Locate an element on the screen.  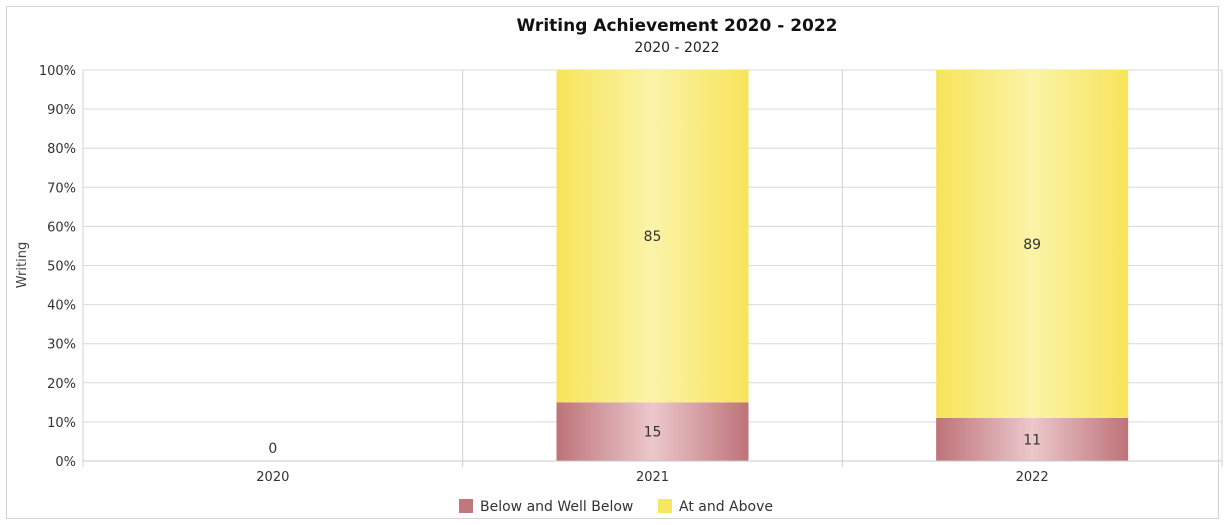
y-tick-label: 20% is located at coordinates (61, 384).